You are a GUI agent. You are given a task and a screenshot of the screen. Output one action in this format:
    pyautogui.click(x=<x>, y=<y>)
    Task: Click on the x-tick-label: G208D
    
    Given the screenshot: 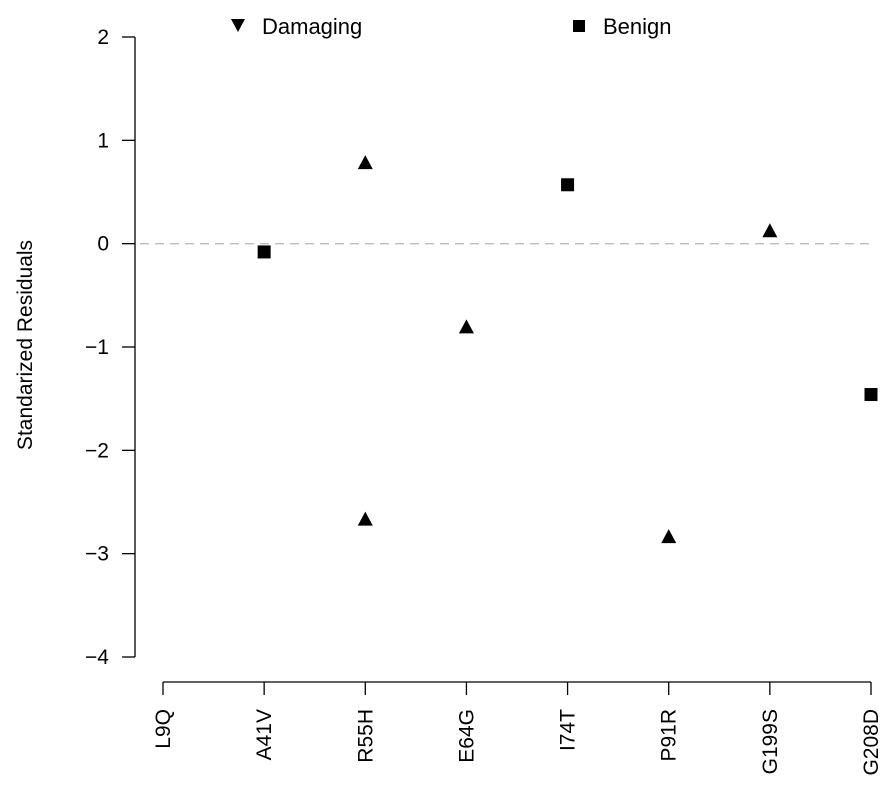 What is the action you would take?
    pyautogui.click(x=871, y=742)
    